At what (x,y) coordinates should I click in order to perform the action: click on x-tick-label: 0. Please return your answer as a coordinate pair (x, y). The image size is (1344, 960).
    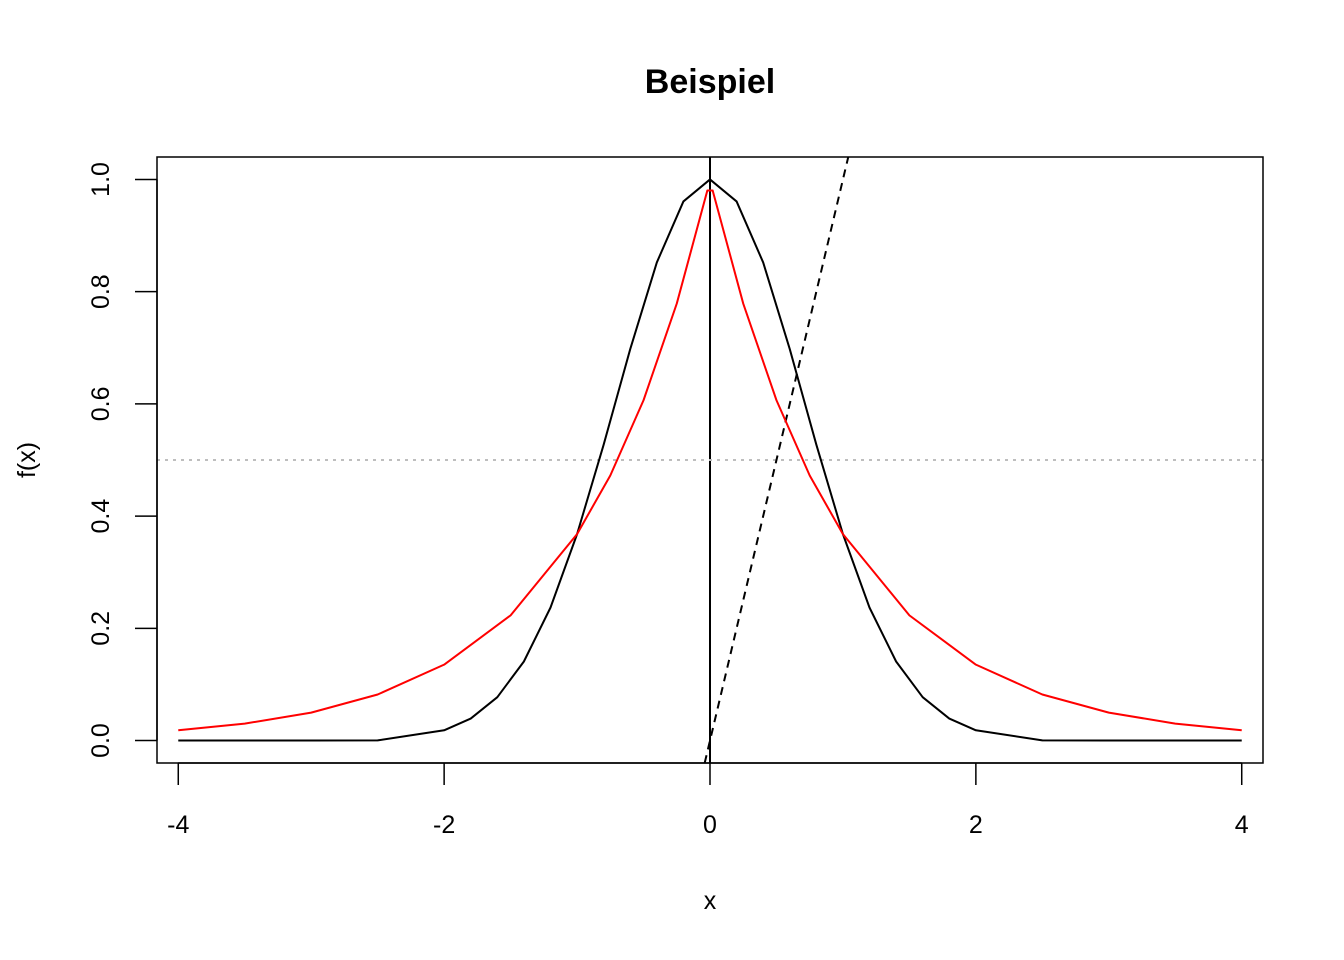
    Looking at the image, I should click on (710, 825).